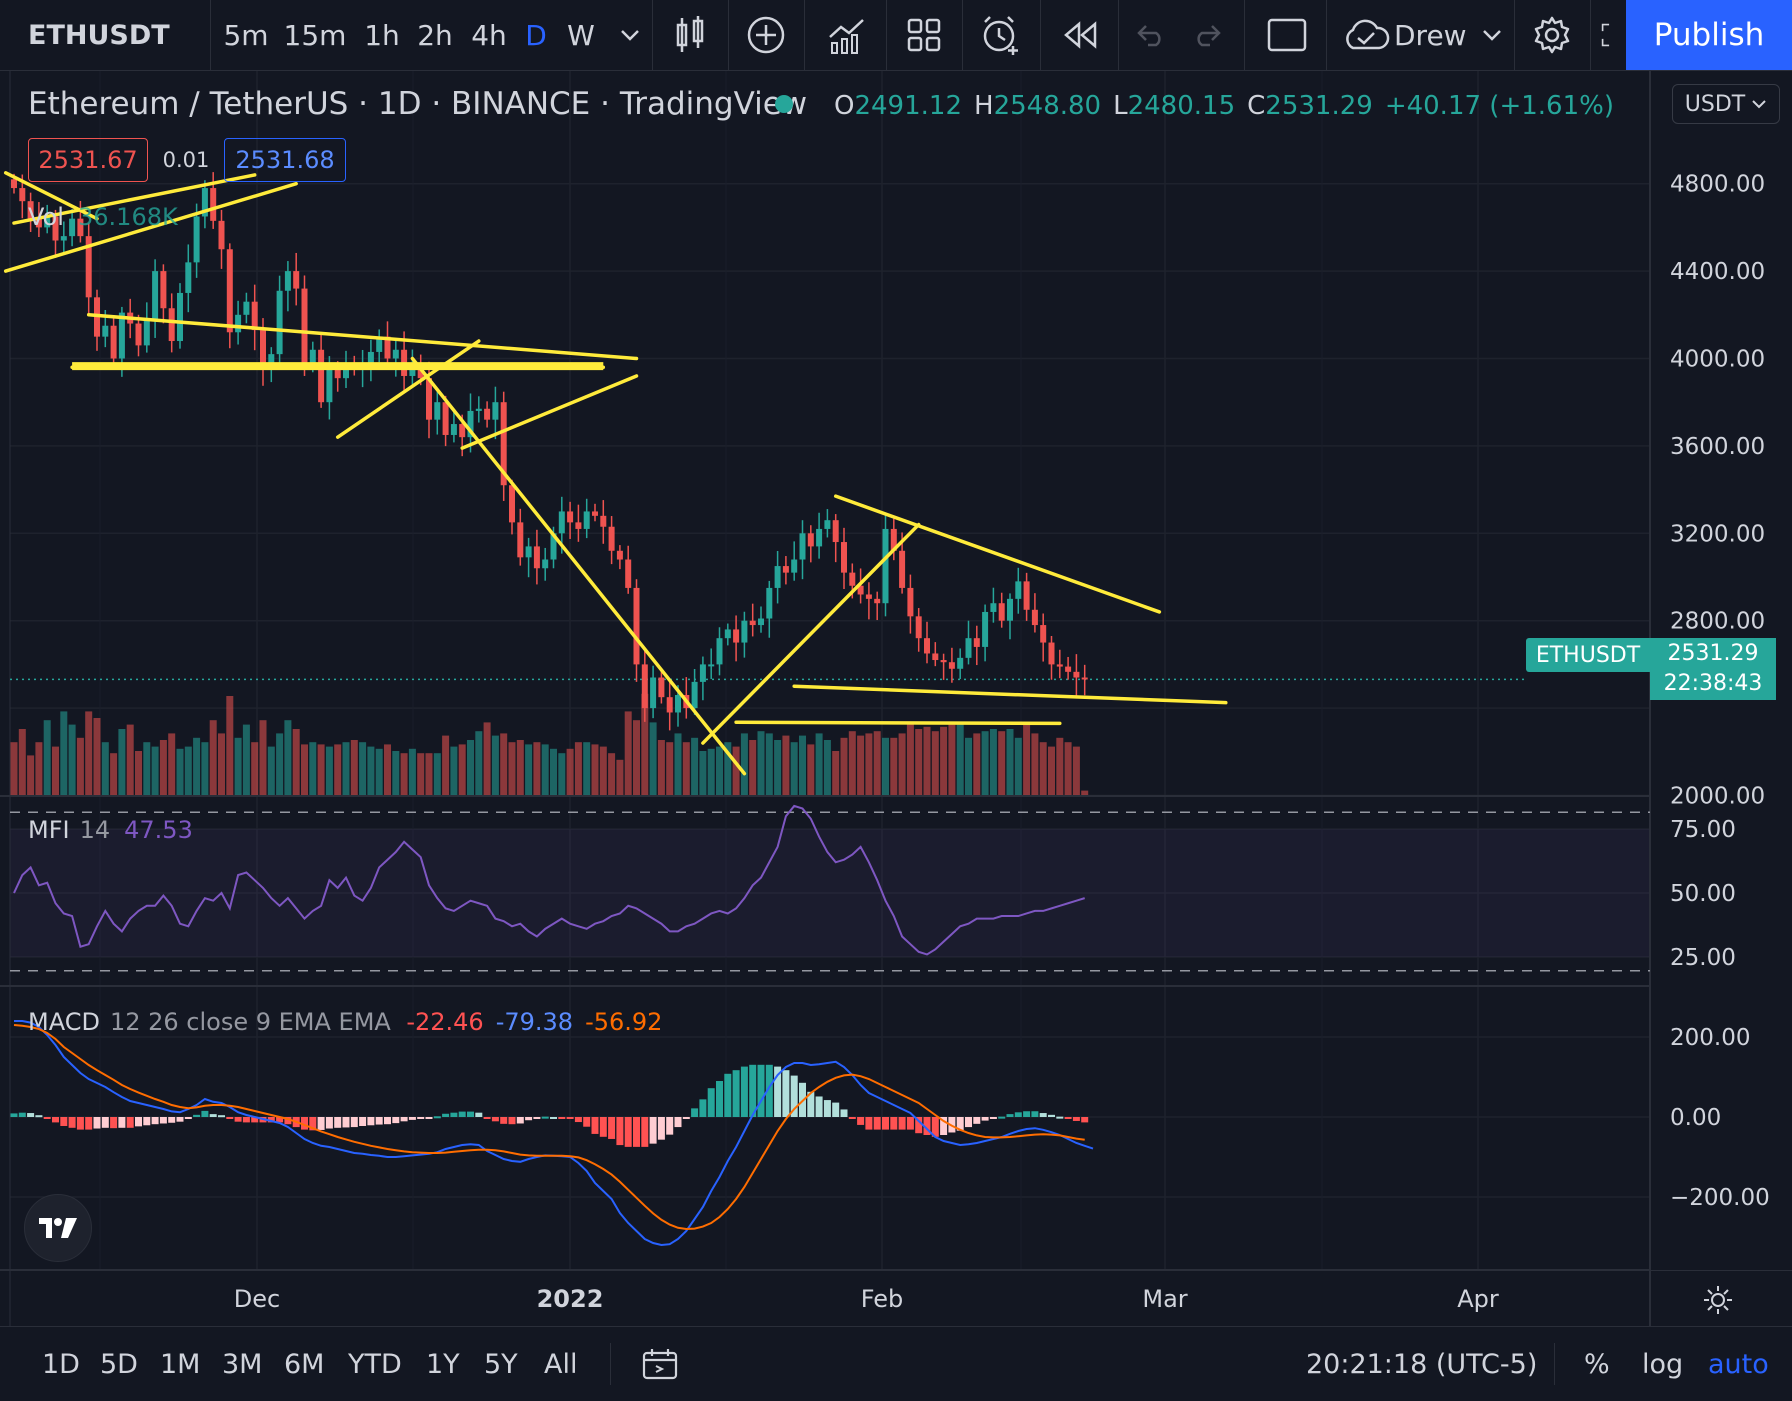 The image size is (1792, 1401). I want to click on percent-scale-toggle: %, so click(1597, 1364).